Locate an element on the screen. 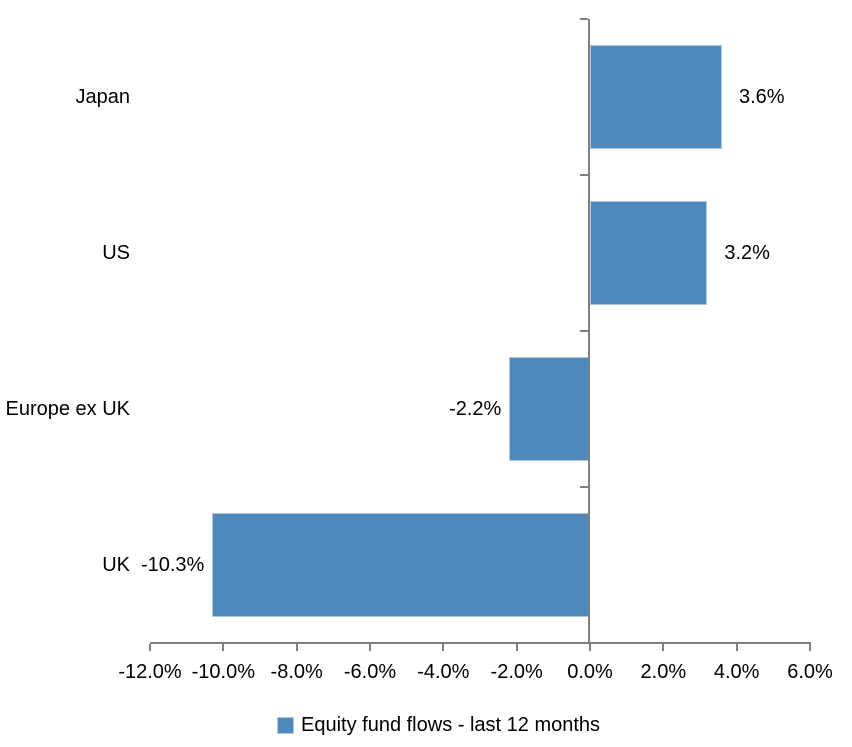 The image size is (852, 747). x-axis-tick-label: 6.0% is located at coordinates (810, 672).